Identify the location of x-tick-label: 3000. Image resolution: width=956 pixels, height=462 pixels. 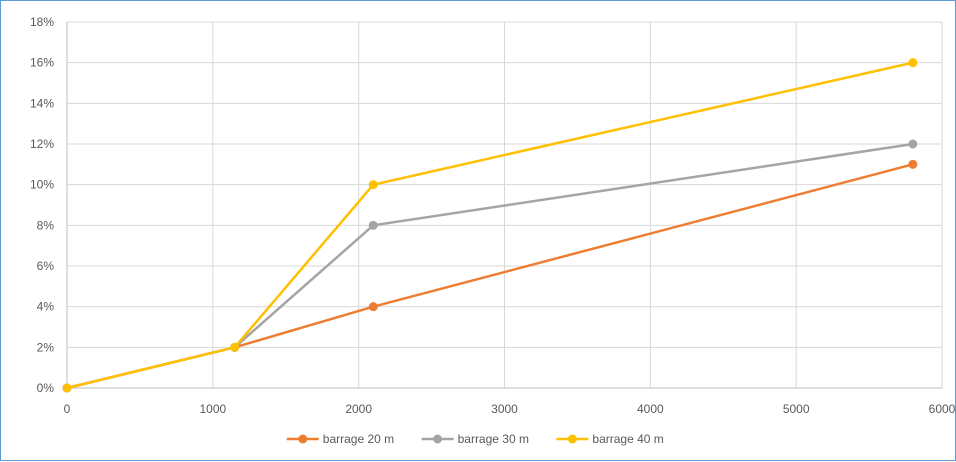
(504, 409).